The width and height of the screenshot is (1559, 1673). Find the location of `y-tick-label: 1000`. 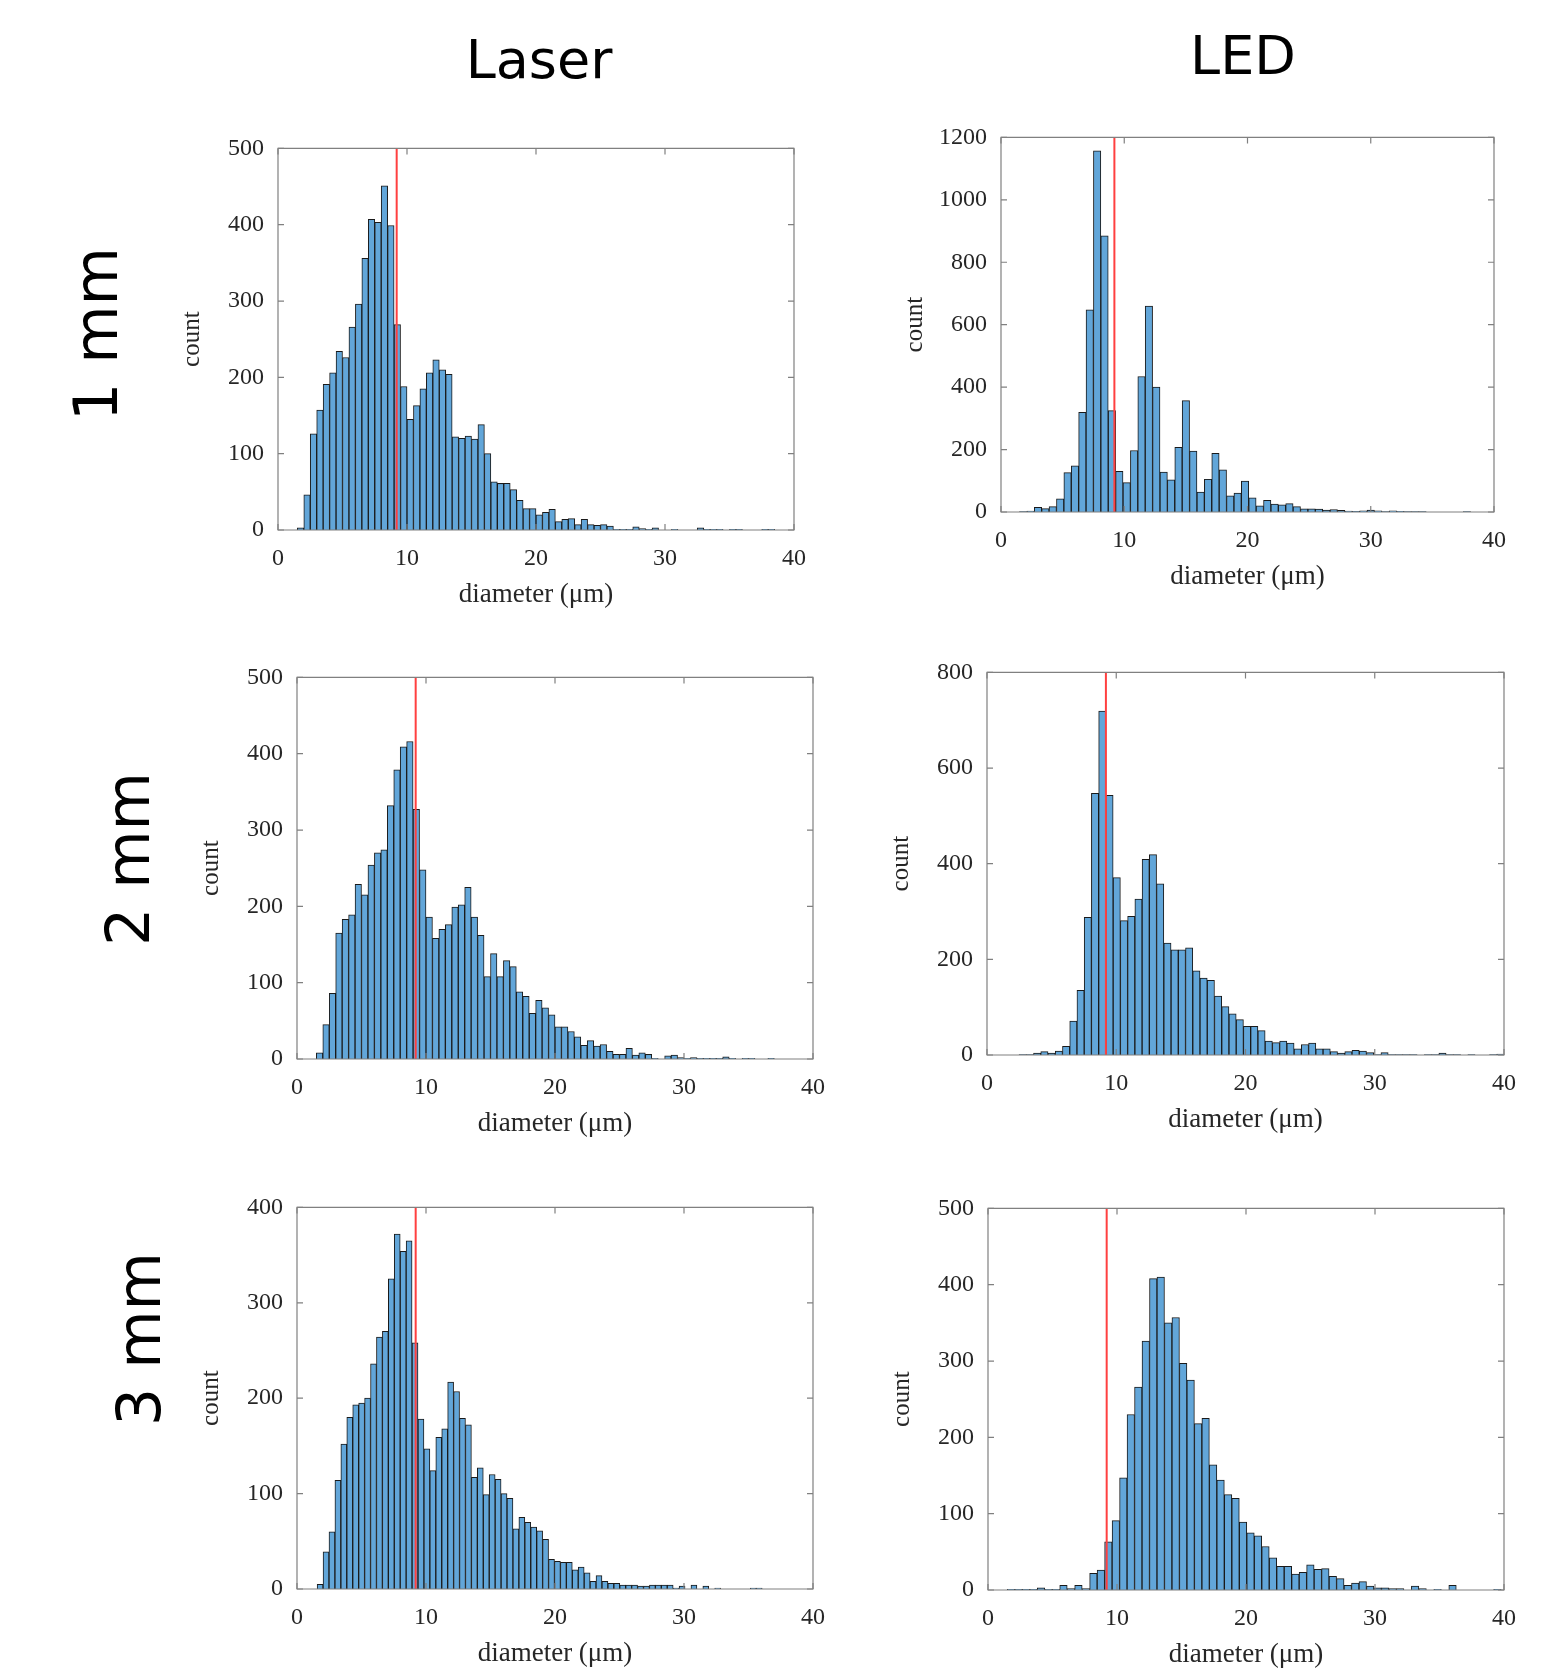

y-tick-label: 1000 is located at coordinates (963, 198).